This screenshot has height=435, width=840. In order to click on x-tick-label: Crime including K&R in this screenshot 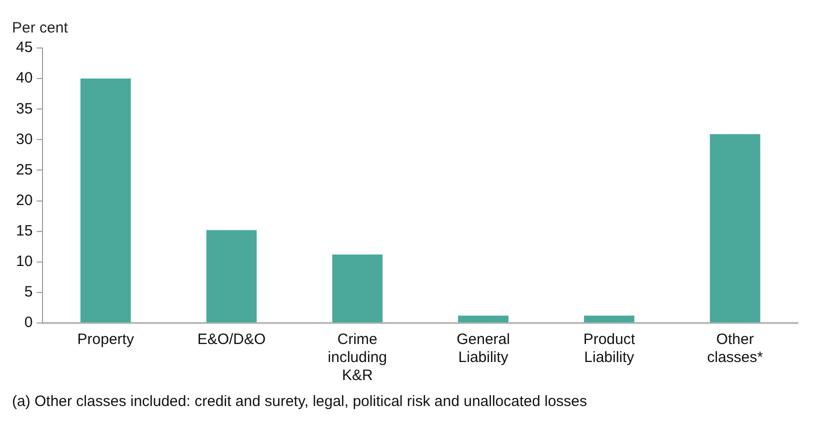, I will do `click(358, 357)`.